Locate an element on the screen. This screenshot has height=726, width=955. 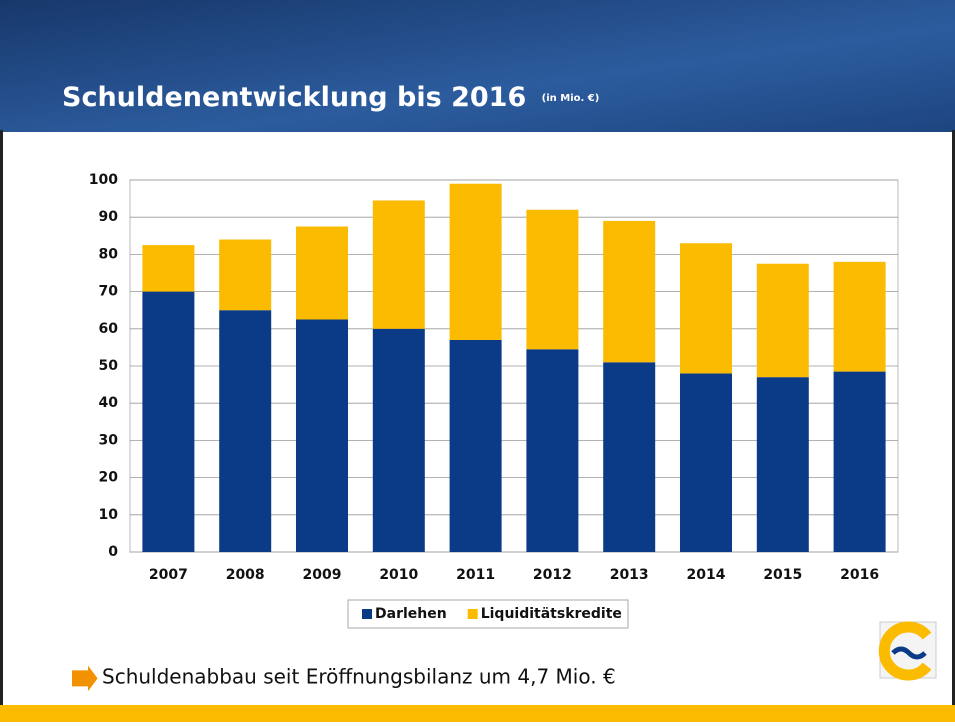
x-tick-label: 2010 is located at coordinates (398, 575).